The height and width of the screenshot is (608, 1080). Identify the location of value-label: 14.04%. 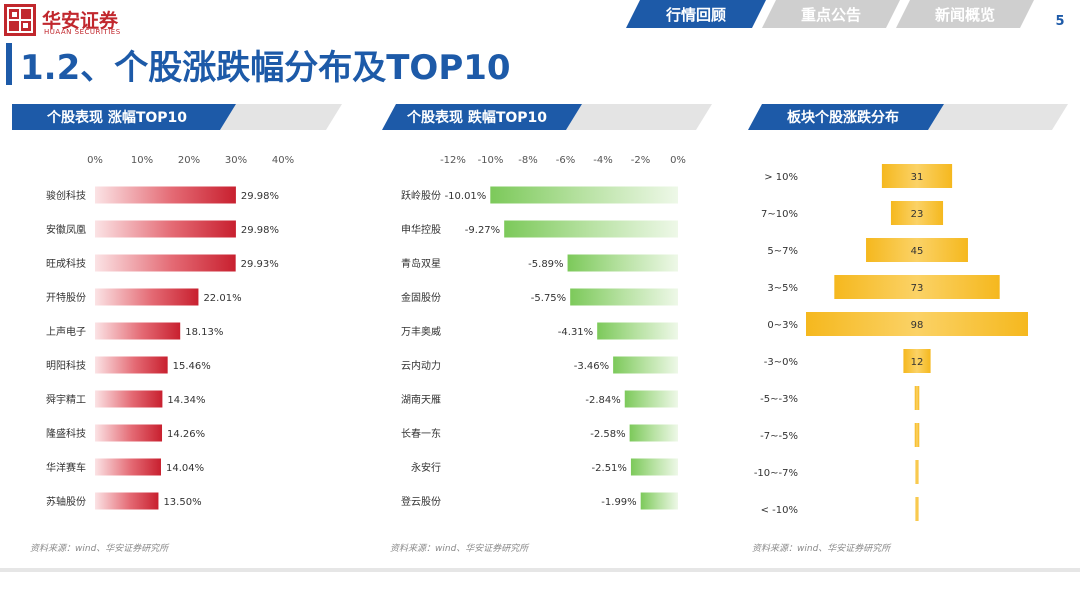
(185, 468).